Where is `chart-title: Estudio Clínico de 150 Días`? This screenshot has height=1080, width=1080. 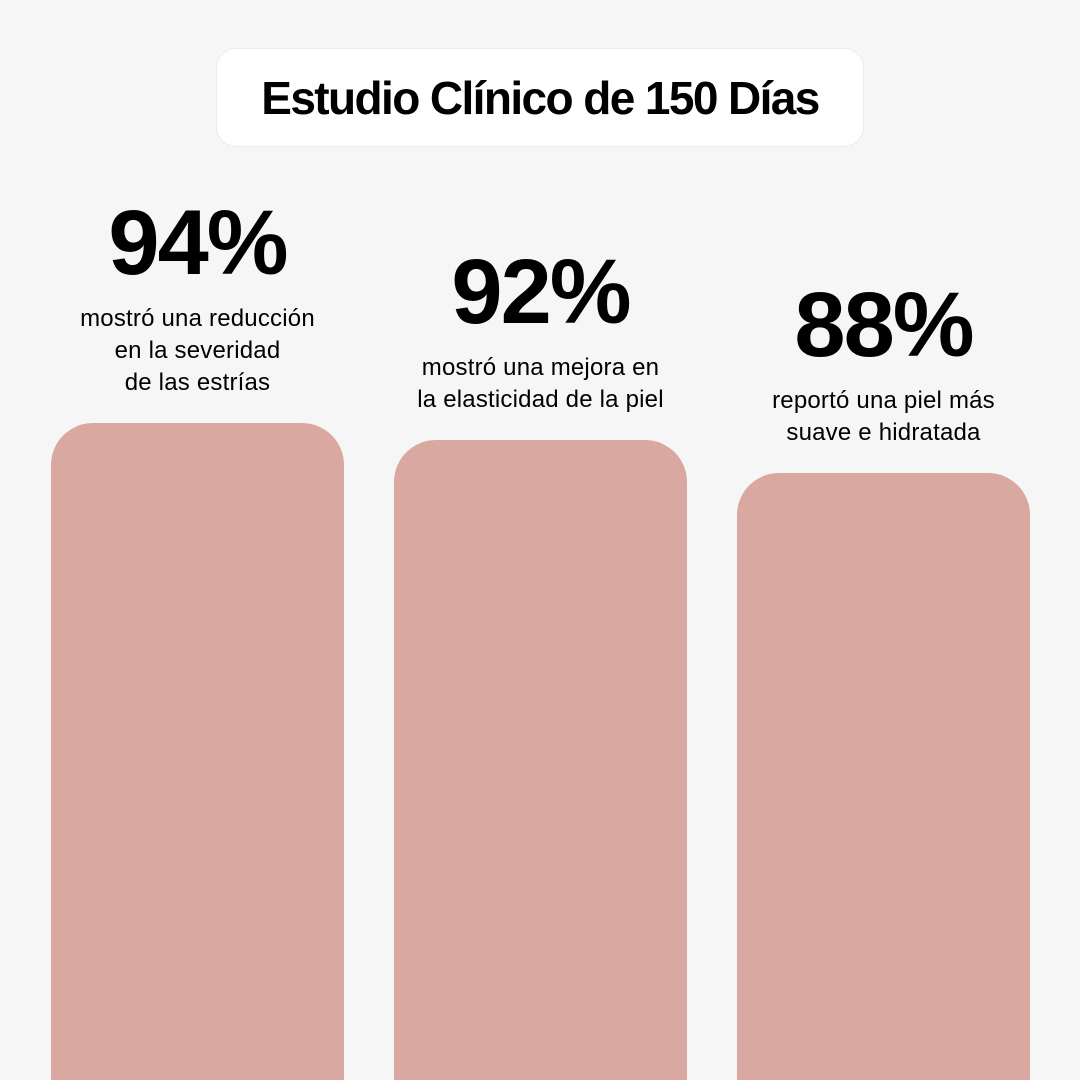 chart-title: Estudio Clínico de 150 Días is located at coordinates (540, 97).